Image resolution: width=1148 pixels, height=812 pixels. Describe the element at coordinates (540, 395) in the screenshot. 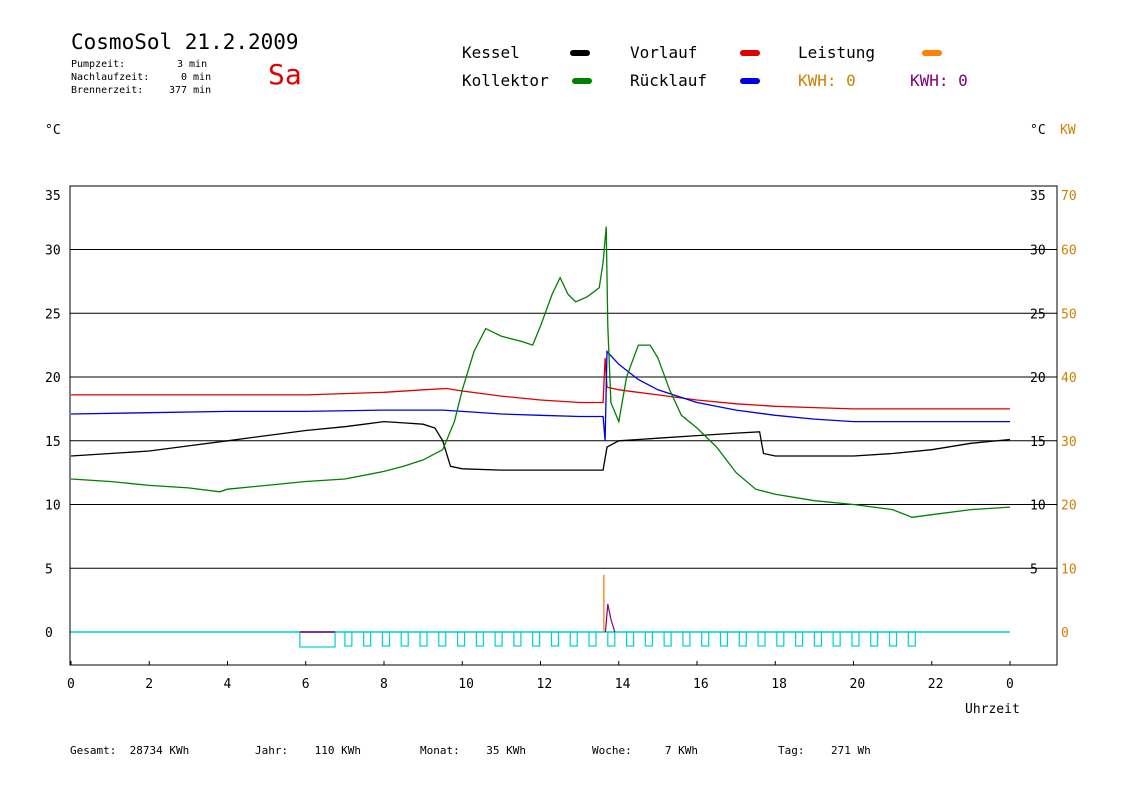

I see `series-ruecklauf` at that location.